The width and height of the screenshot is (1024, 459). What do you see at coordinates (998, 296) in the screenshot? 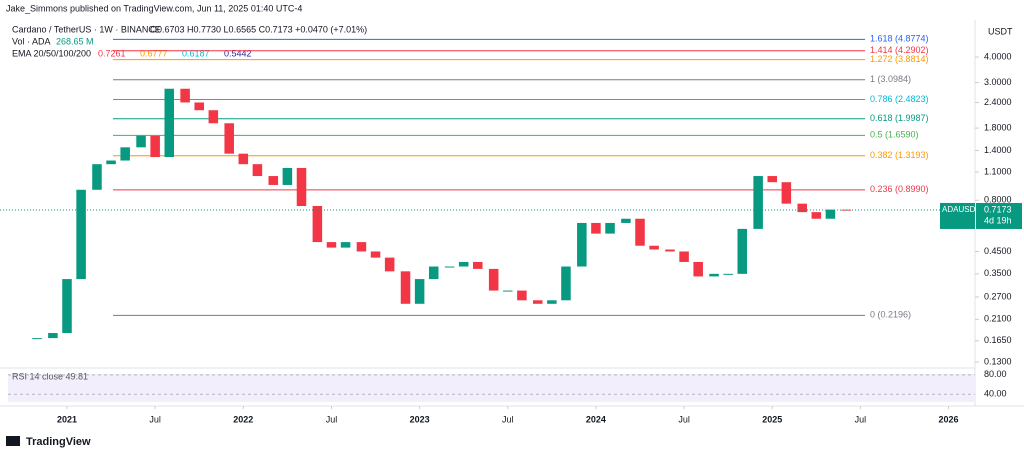
I see `y-tick-label: 0.2700` at bounding box center [998, 296].